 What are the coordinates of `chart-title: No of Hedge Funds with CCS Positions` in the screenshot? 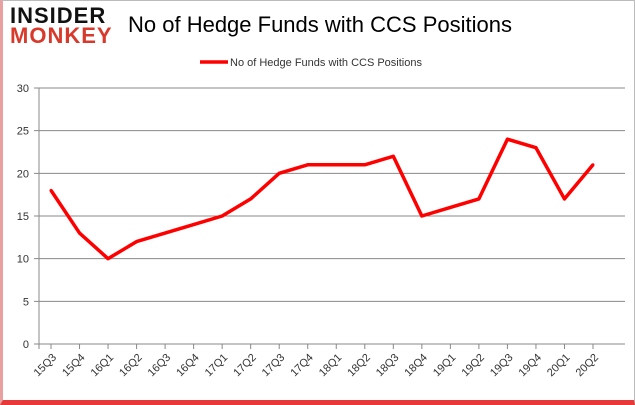 It's located at (320, 24).